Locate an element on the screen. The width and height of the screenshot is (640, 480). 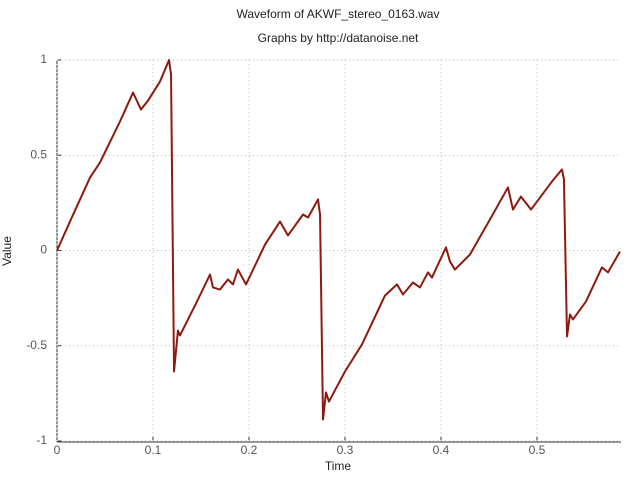
y-tick-label: 1 is located at coordinates (43, 59).